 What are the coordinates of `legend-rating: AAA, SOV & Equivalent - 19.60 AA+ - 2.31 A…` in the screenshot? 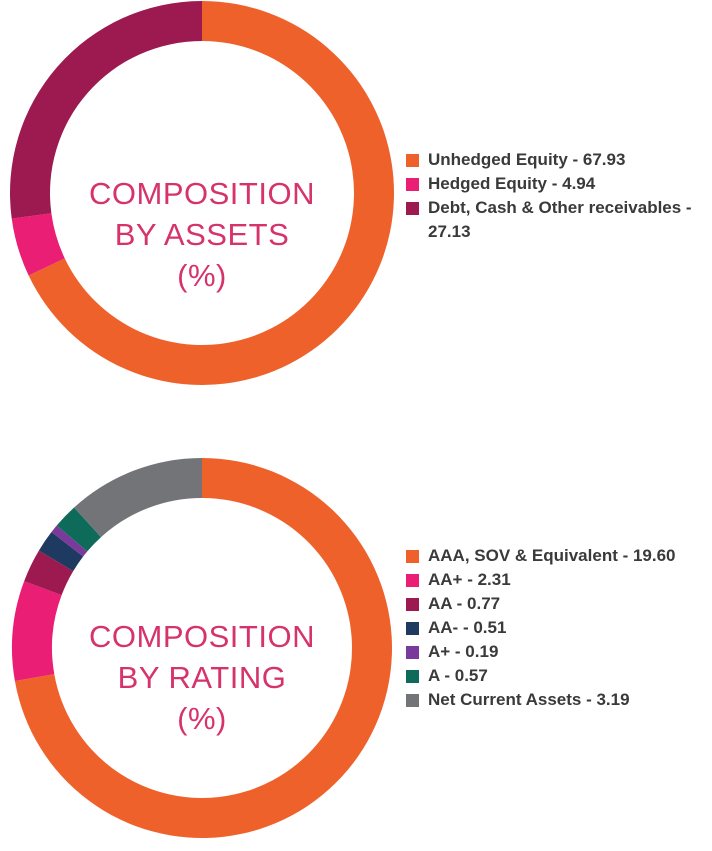 It's located at (556, 628).